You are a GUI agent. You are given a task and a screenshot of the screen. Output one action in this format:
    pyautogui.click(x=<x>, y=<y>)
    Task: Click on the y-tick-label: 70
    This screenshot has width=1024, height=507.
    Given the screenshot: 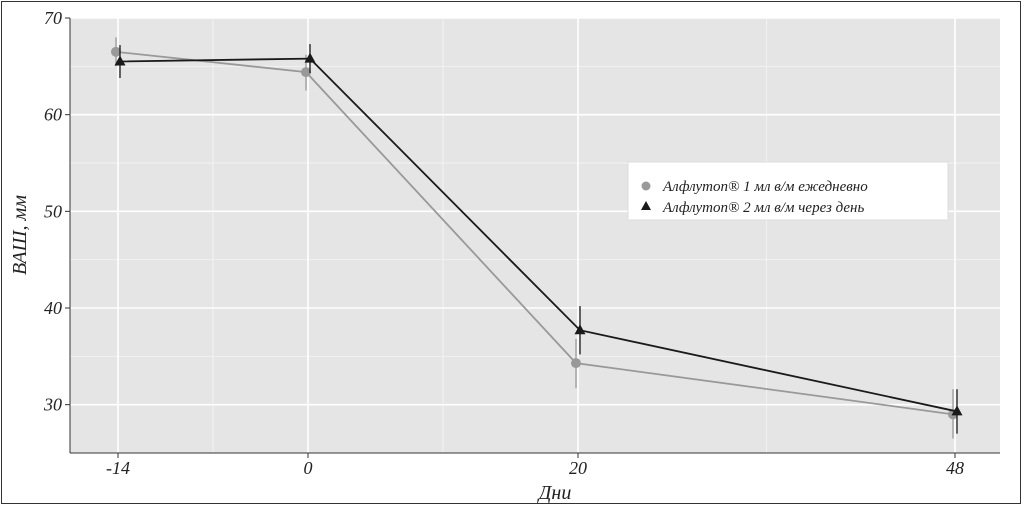 What is the action you would take?
    pyautogui.click(x=53, y=18)
    